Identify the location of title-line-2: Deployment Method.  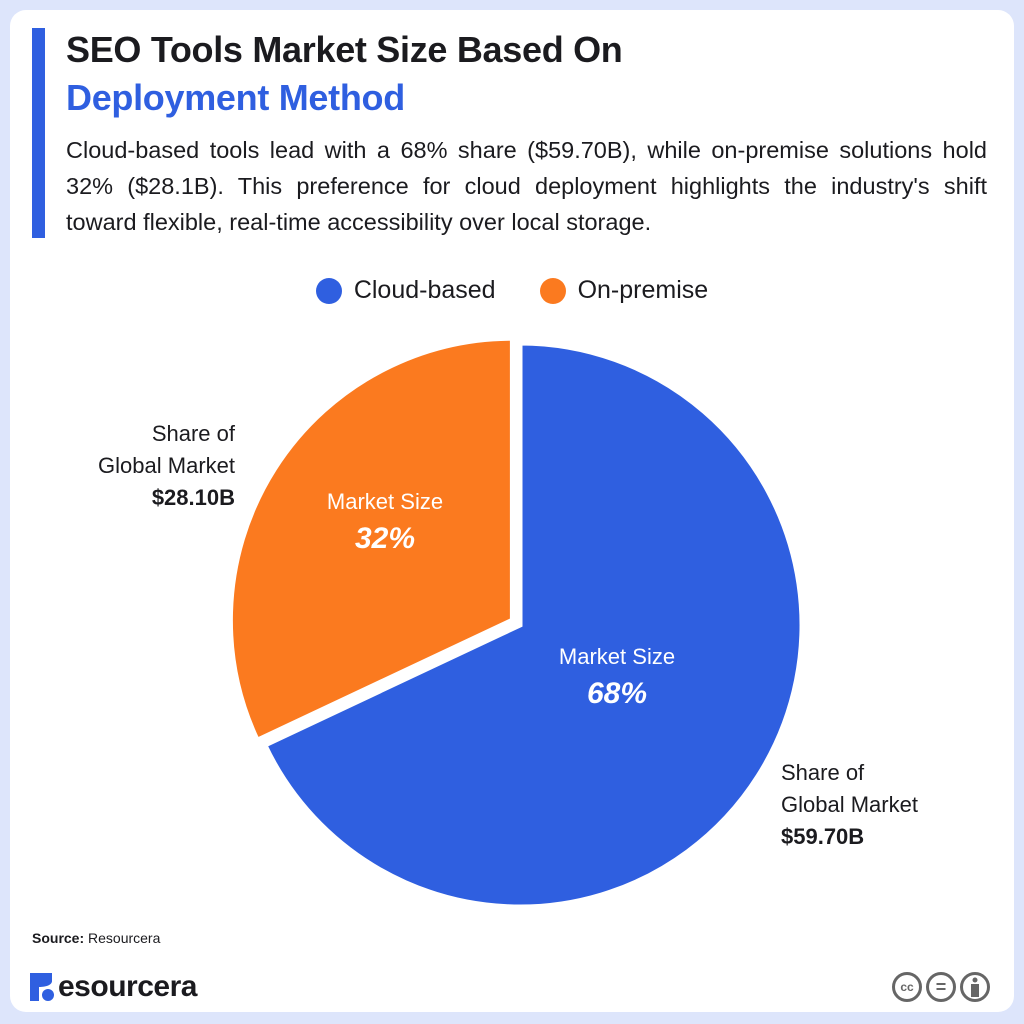
(235, 97).